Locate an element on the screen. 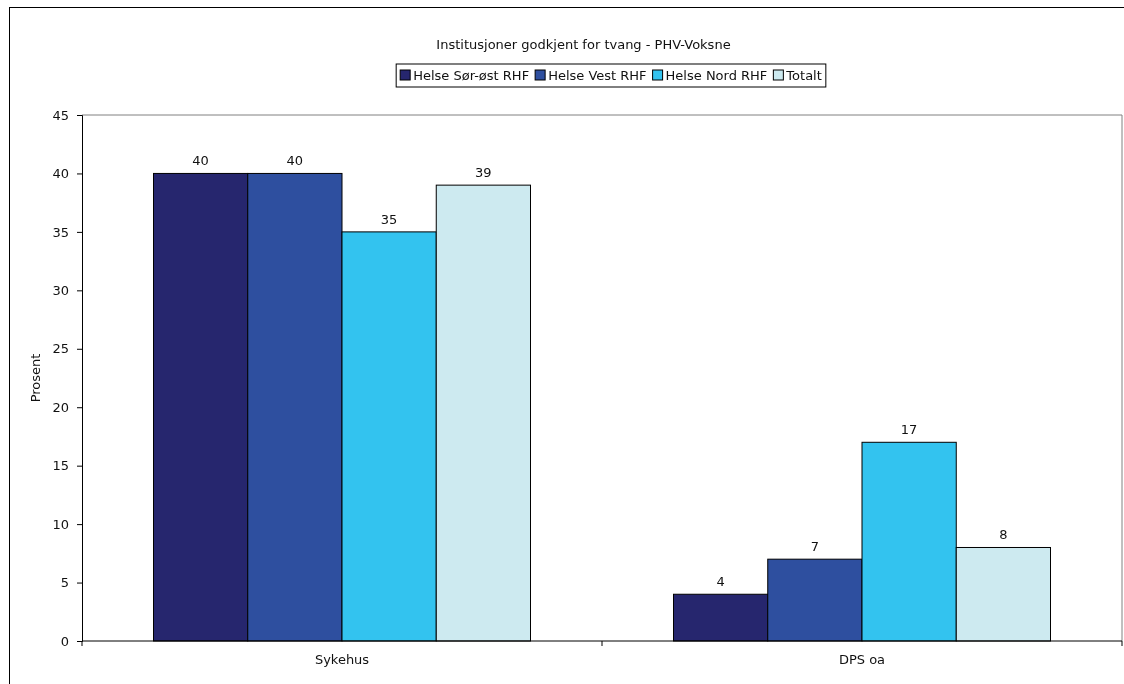 The width and height of the screenshot is (1124, 684). data-label: 17 is located at coordinates (909, 430).